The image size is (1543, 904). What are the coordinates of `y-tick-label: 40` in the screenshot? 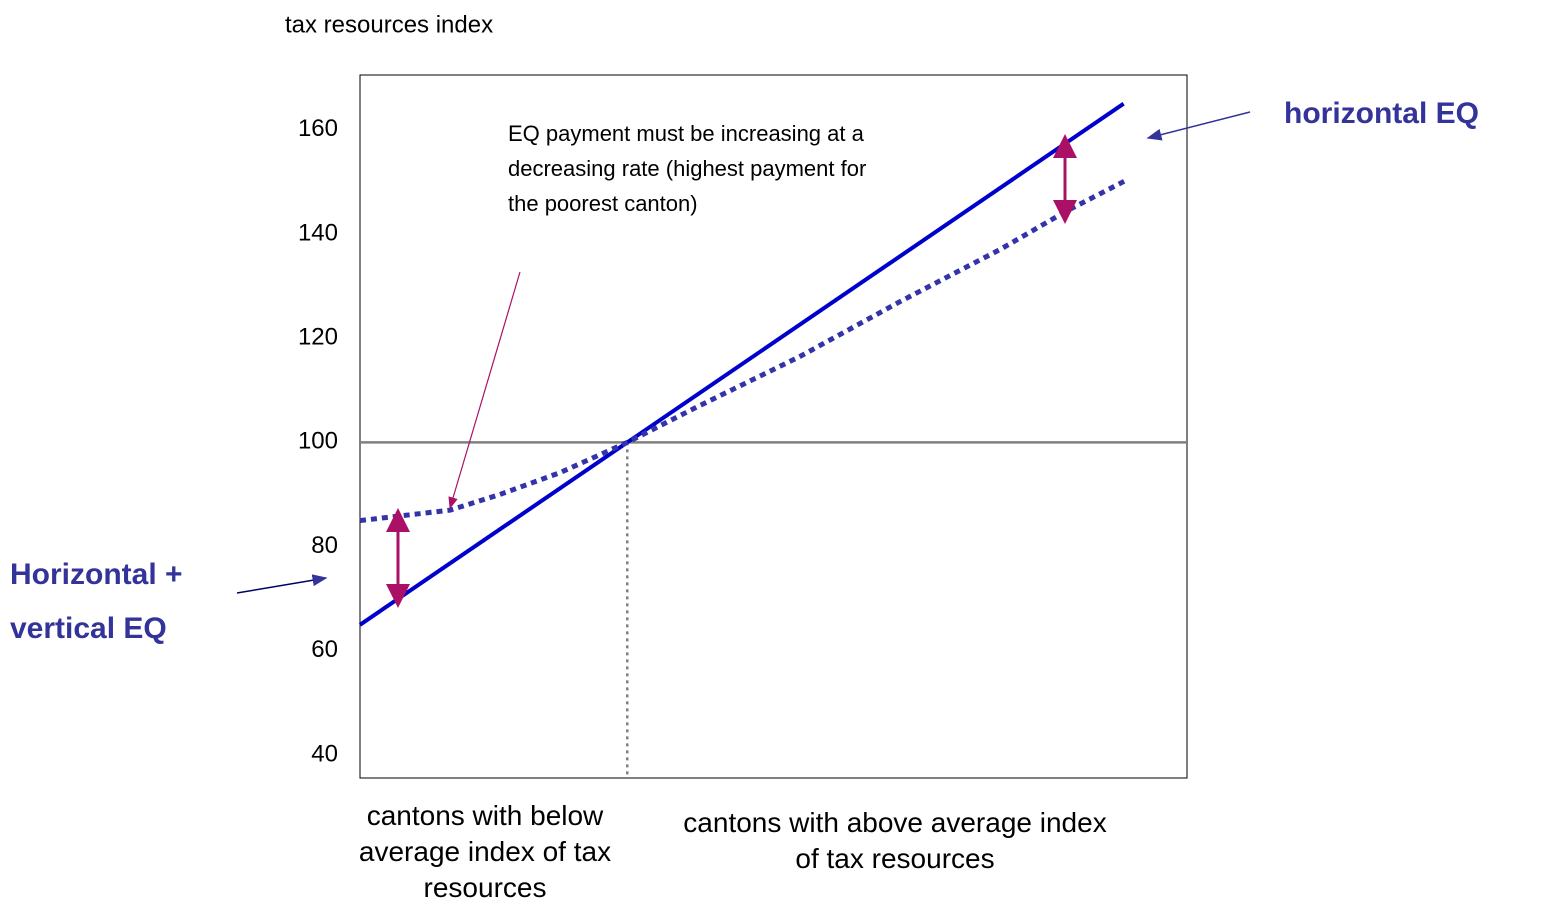 It's located at (324, 753).